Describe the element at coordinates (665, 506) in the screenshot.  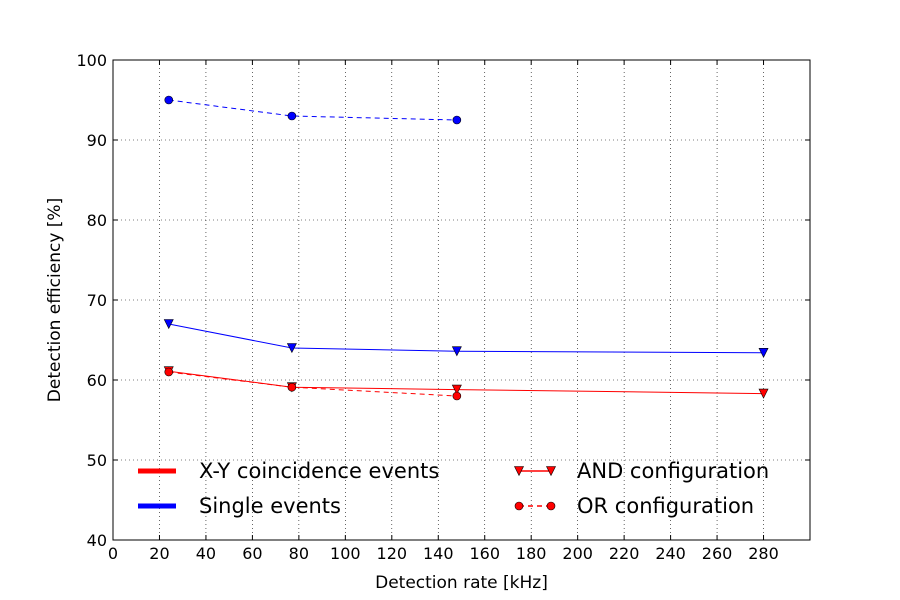
I see `legend-label: OR configuration` at that location.